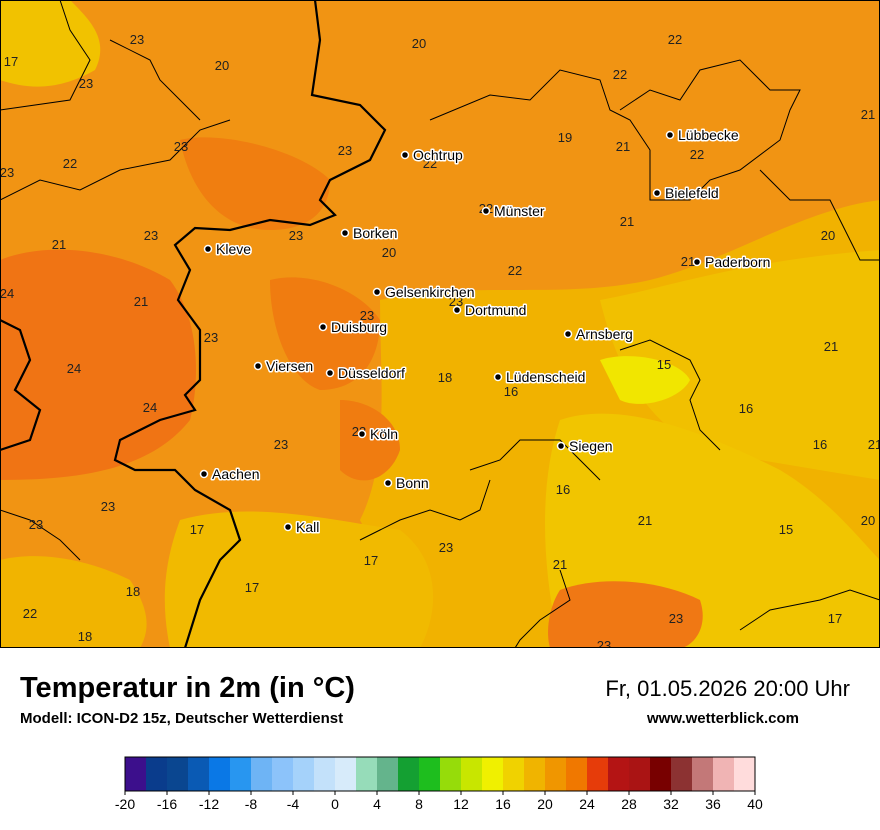 The width and height of the screenshot is (880, 830). Describe the element at coordinates (708, 135) in the screenshot. I see `city-label: Lübbecke` at that location.